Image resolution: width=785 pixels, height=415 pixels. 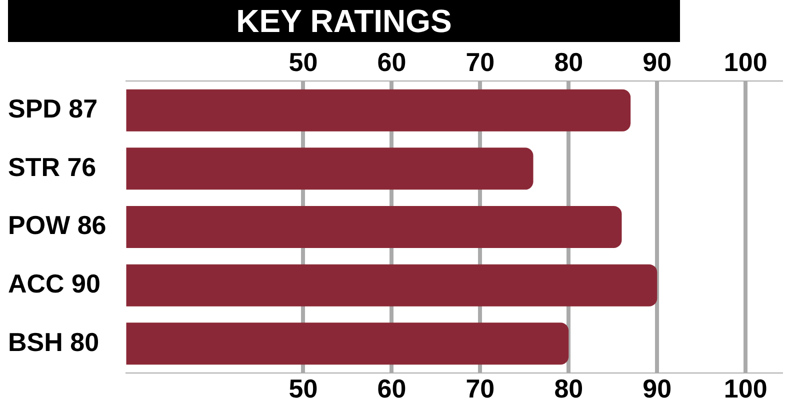 What do you see at coordinates (344, 21) in the screenshot?
I see `chart-title: KEY RATINGS` at bounding box center [344, 21].